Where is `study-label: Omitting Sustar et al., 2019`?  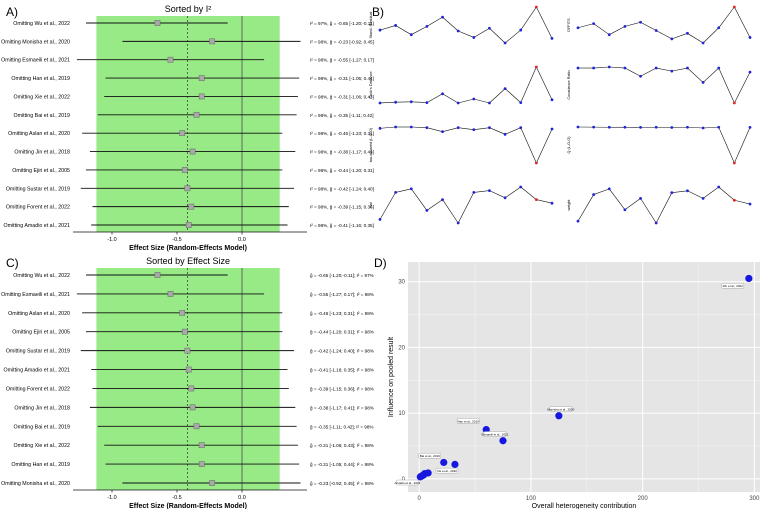
study-label: Omitting Sustar et al., 2019 is located at coordinates (38, 189).